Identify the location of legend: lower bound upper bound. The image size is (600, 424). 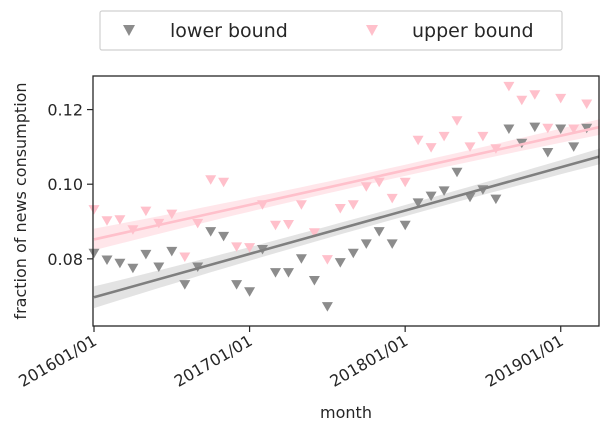
(331, 30).